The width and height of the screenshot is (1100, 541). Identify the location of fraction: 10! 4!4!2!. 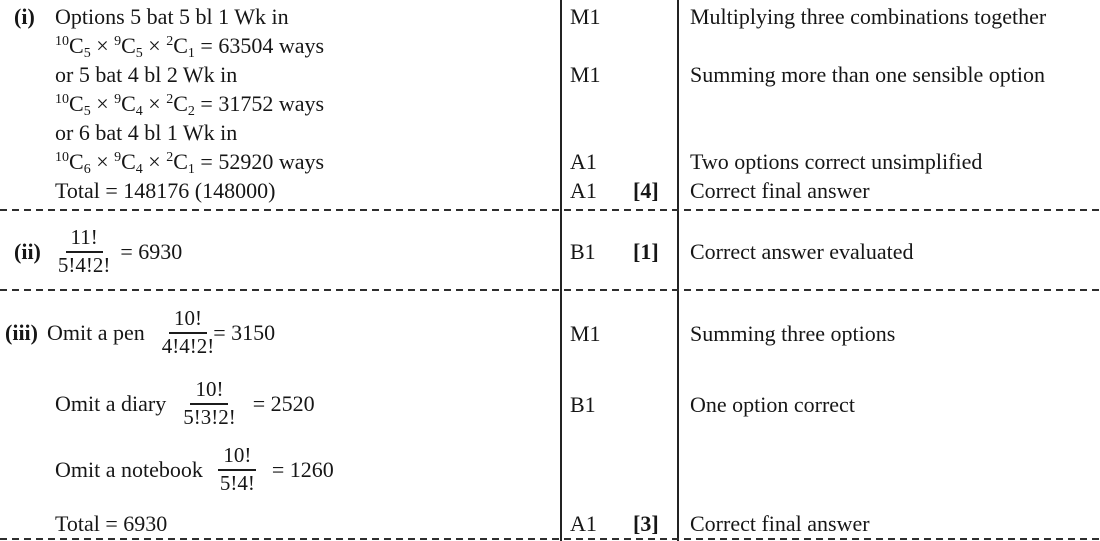
(188, 332).